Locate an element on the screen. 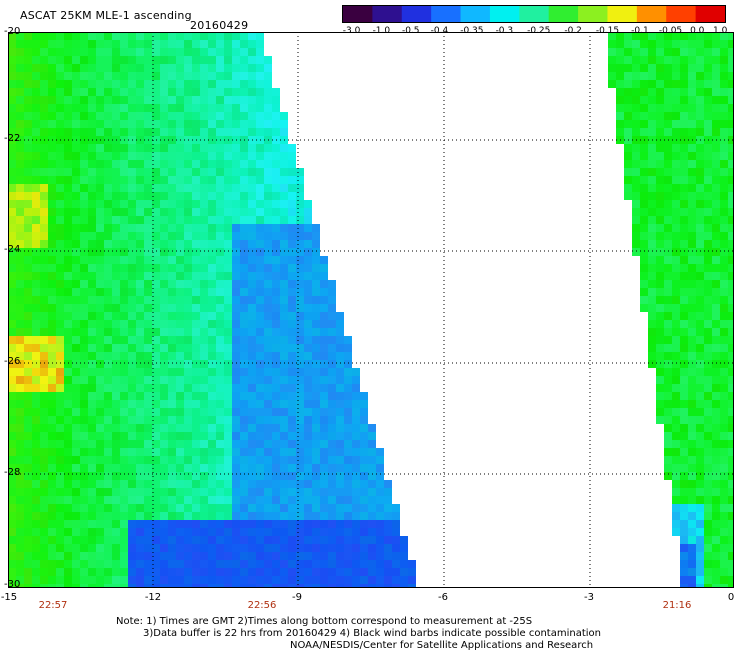 This screenshot has width=740, height=652. lat-label: -24 is located at coordinates (12, 249).